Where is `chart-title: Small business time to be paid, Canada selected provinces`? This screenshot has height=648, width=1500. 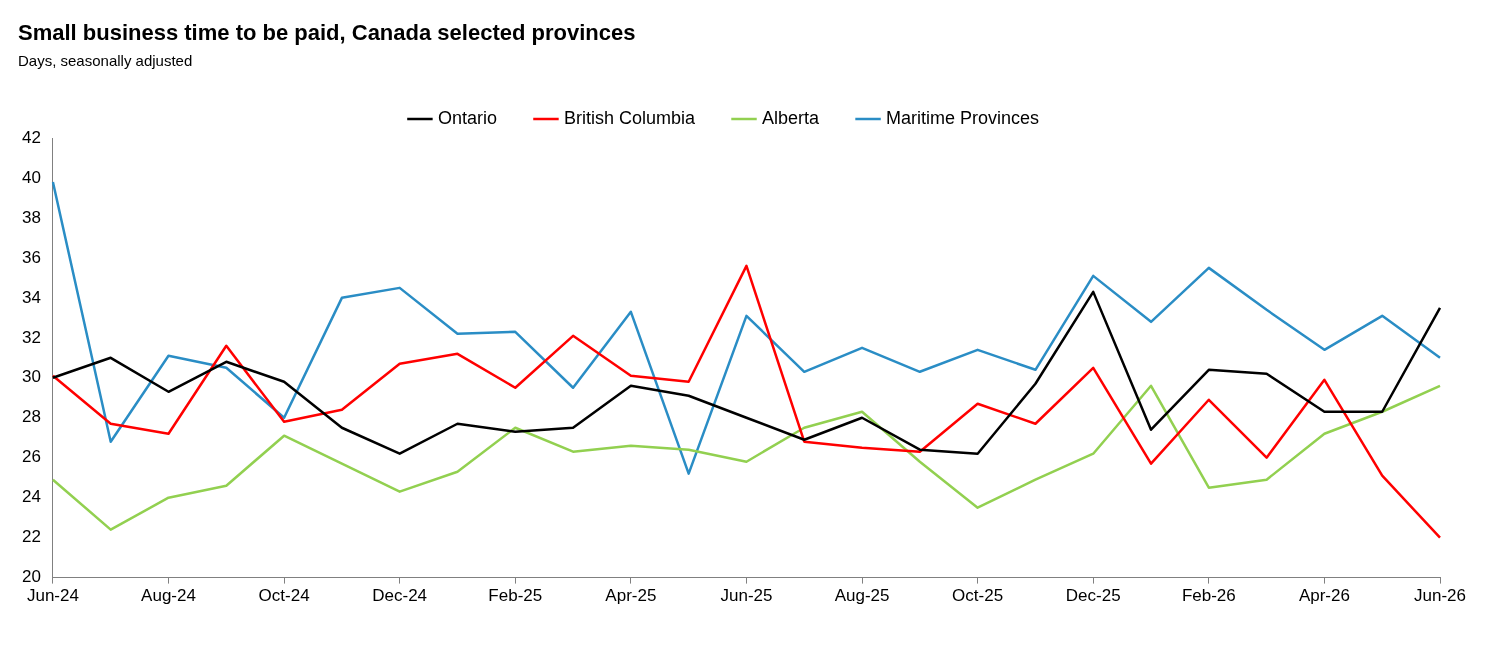
chart-title: Small business time to be paid, Canada selected provinces is located at coordinates (327, 33).